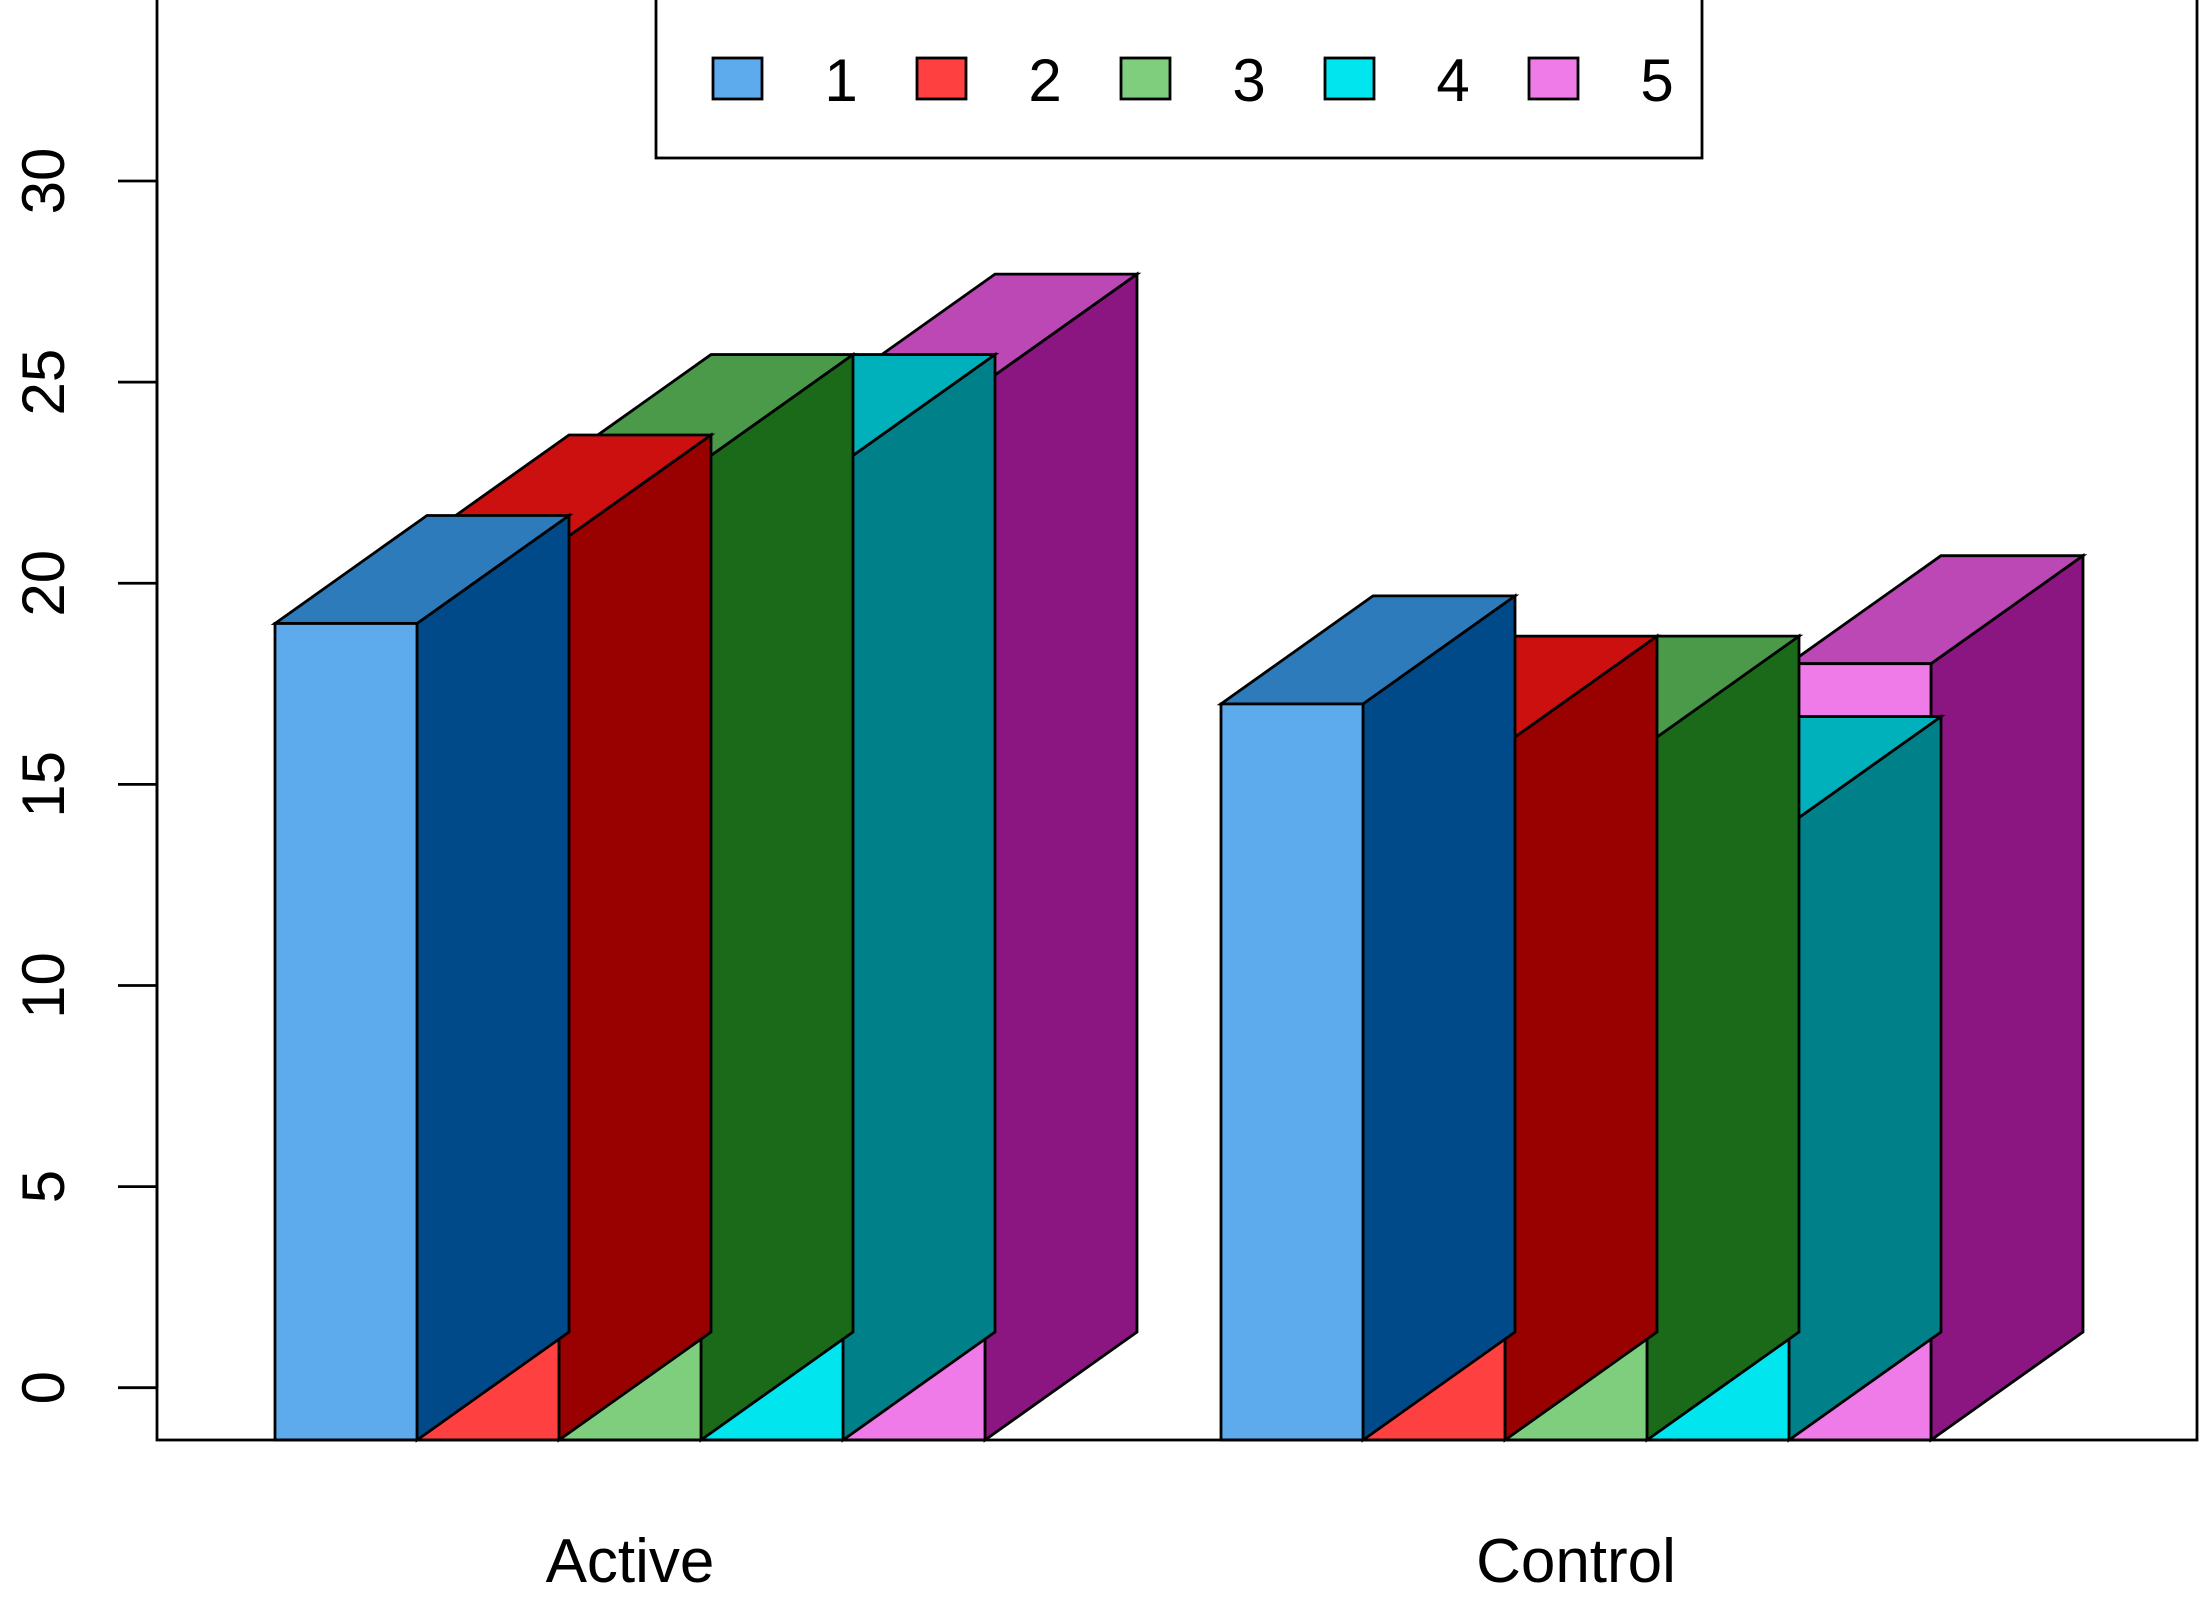 The image size is (2200, 1600). Describe the element at coordinates (1452, 80) in the screenshot. I see `legend-label: 4` at that location.